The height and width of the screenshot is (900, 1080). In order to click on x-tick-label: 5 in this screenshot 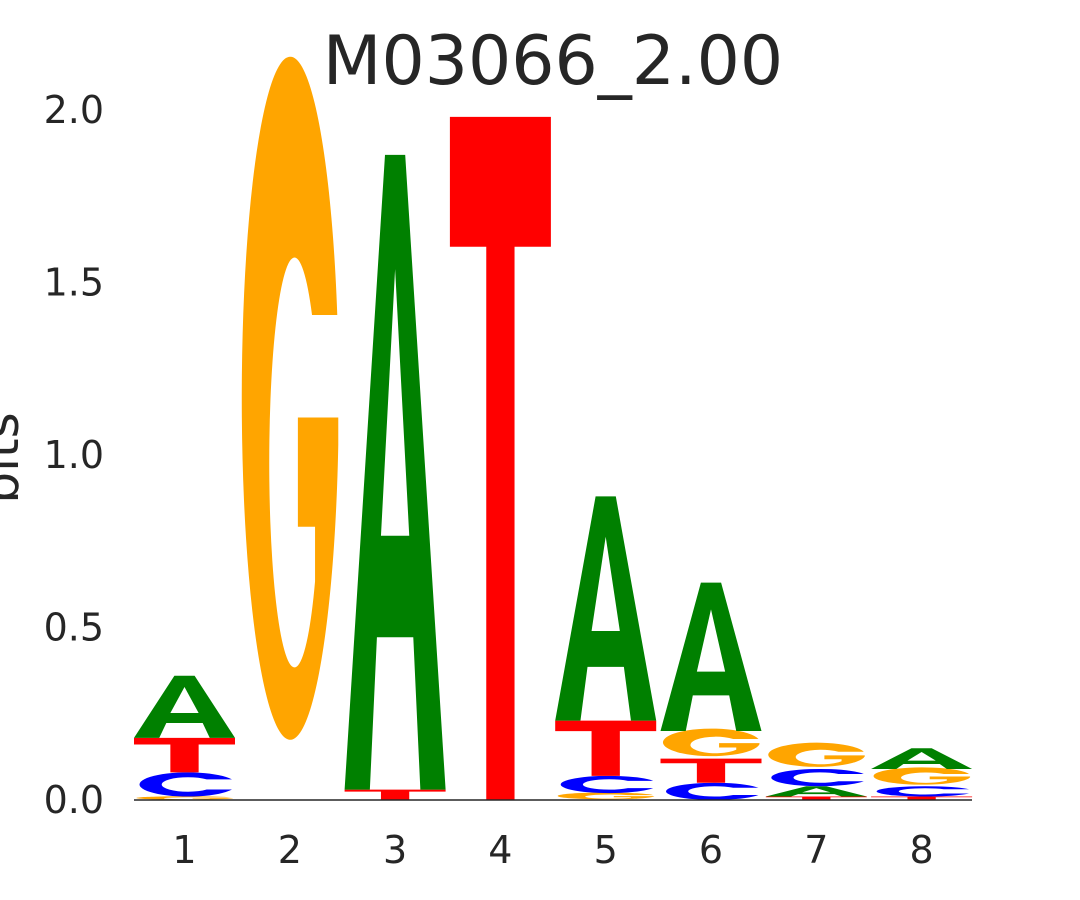, I will do `click(606, 850)`.